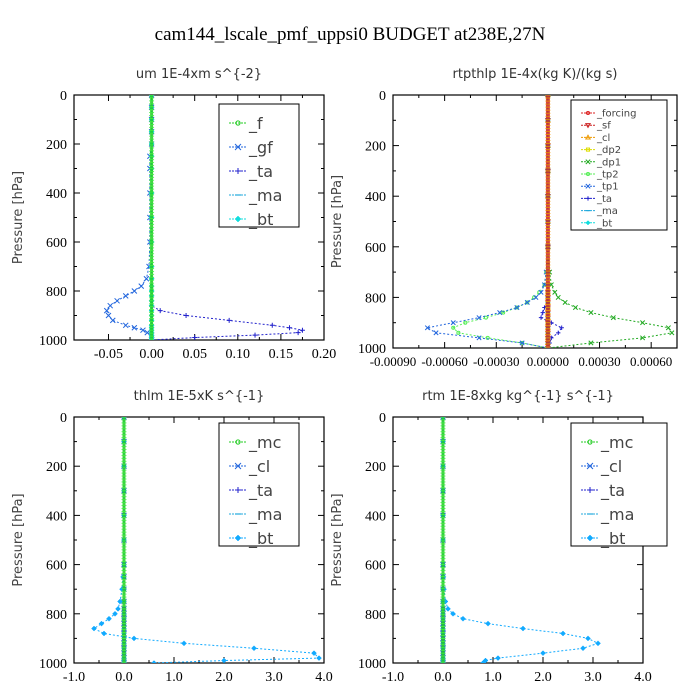 This screenshot has height=700, width=700. What do you see at coordinates (264, 443) in the screenshot?
I see `legend-label: _mc` at bounding box center [264, 443].